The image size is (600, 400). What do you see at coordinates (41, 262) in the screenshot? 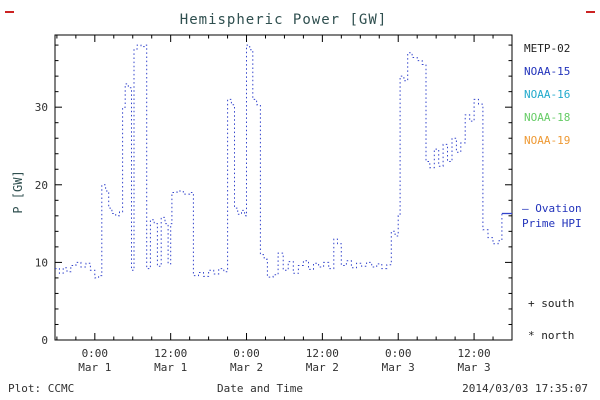
I see `y-tick-label: 10` at bounding box center [41, 262].